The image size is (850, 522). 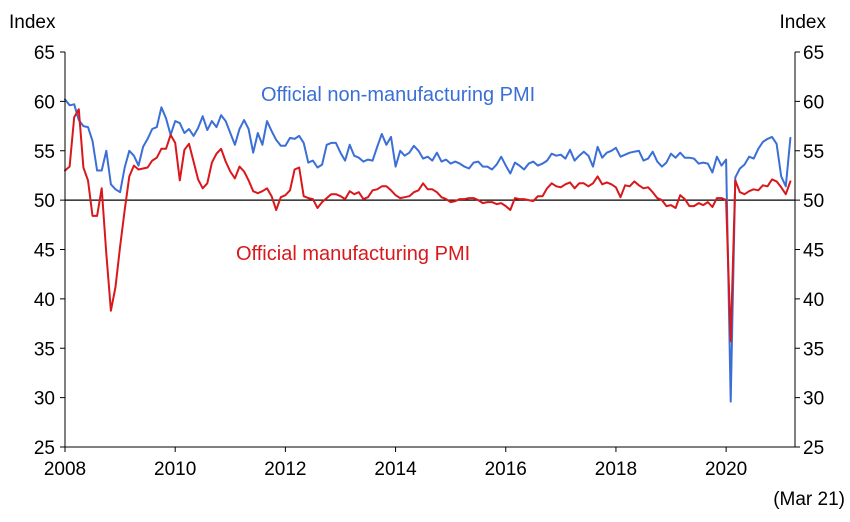 What do you see at coordinates (506, 469) in the screenshot?
I see `x-tick-label: 2016` at bounding box center [506, 469].